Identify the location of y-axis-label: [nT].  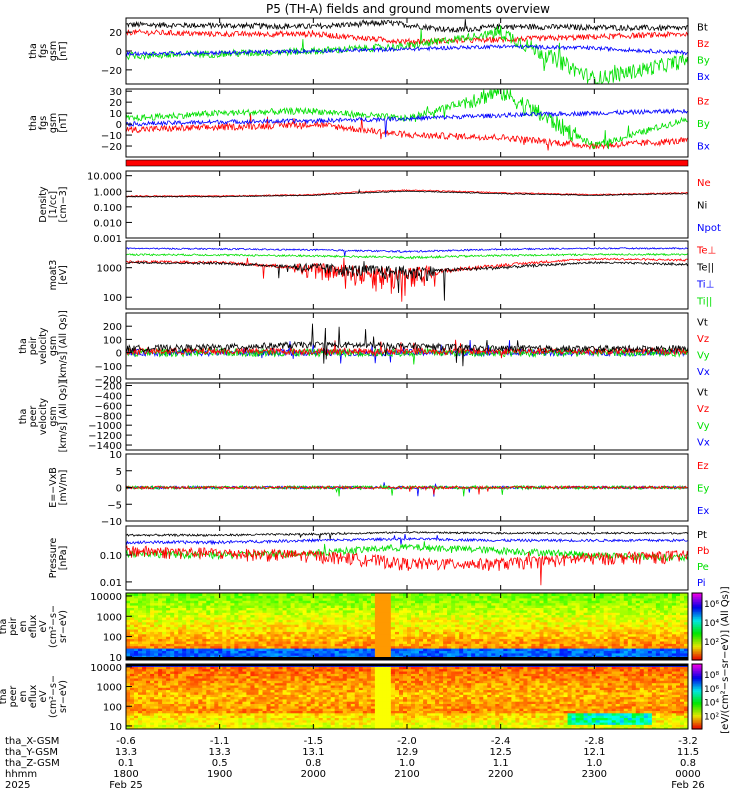
(63, 50).